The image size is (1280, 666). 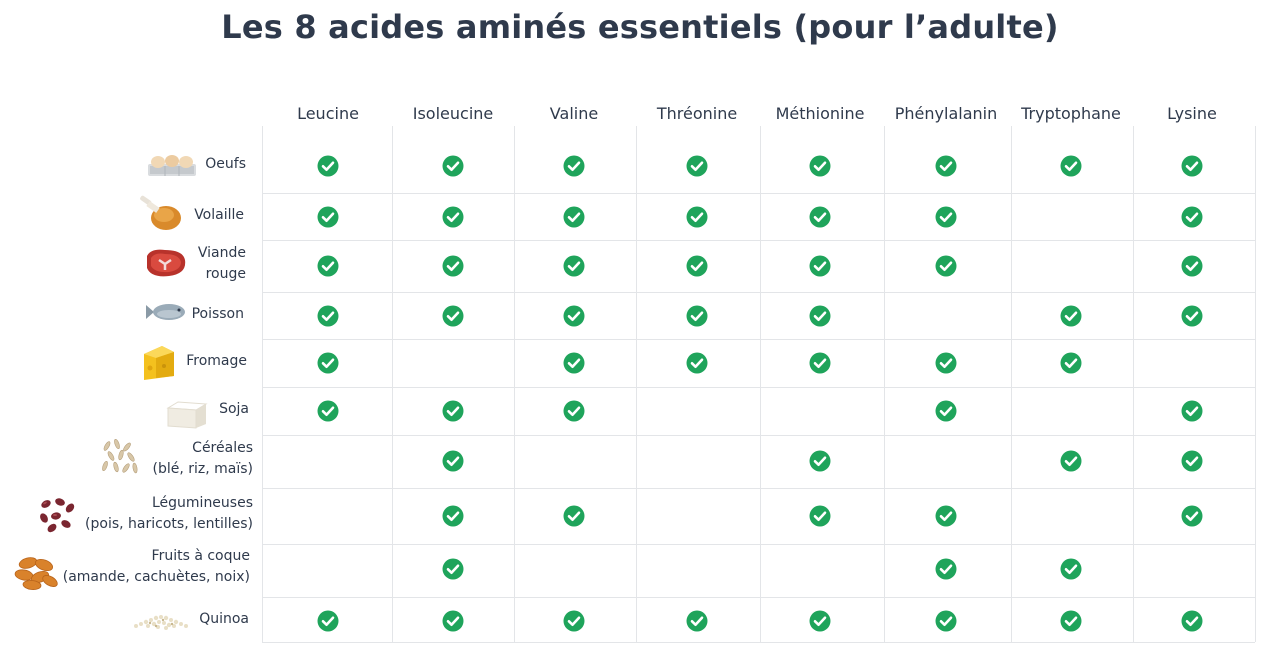 I want to click on row-label: Oeufs, so click(x=225, y=163).